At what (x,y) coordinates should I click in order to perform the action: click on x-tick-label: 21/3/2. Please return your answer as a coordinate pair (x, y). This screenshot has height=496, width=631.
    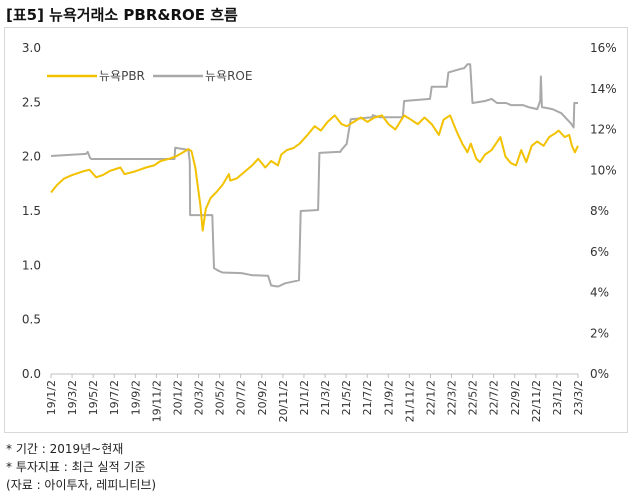
    Looking at the image, I should click on (325, 397).